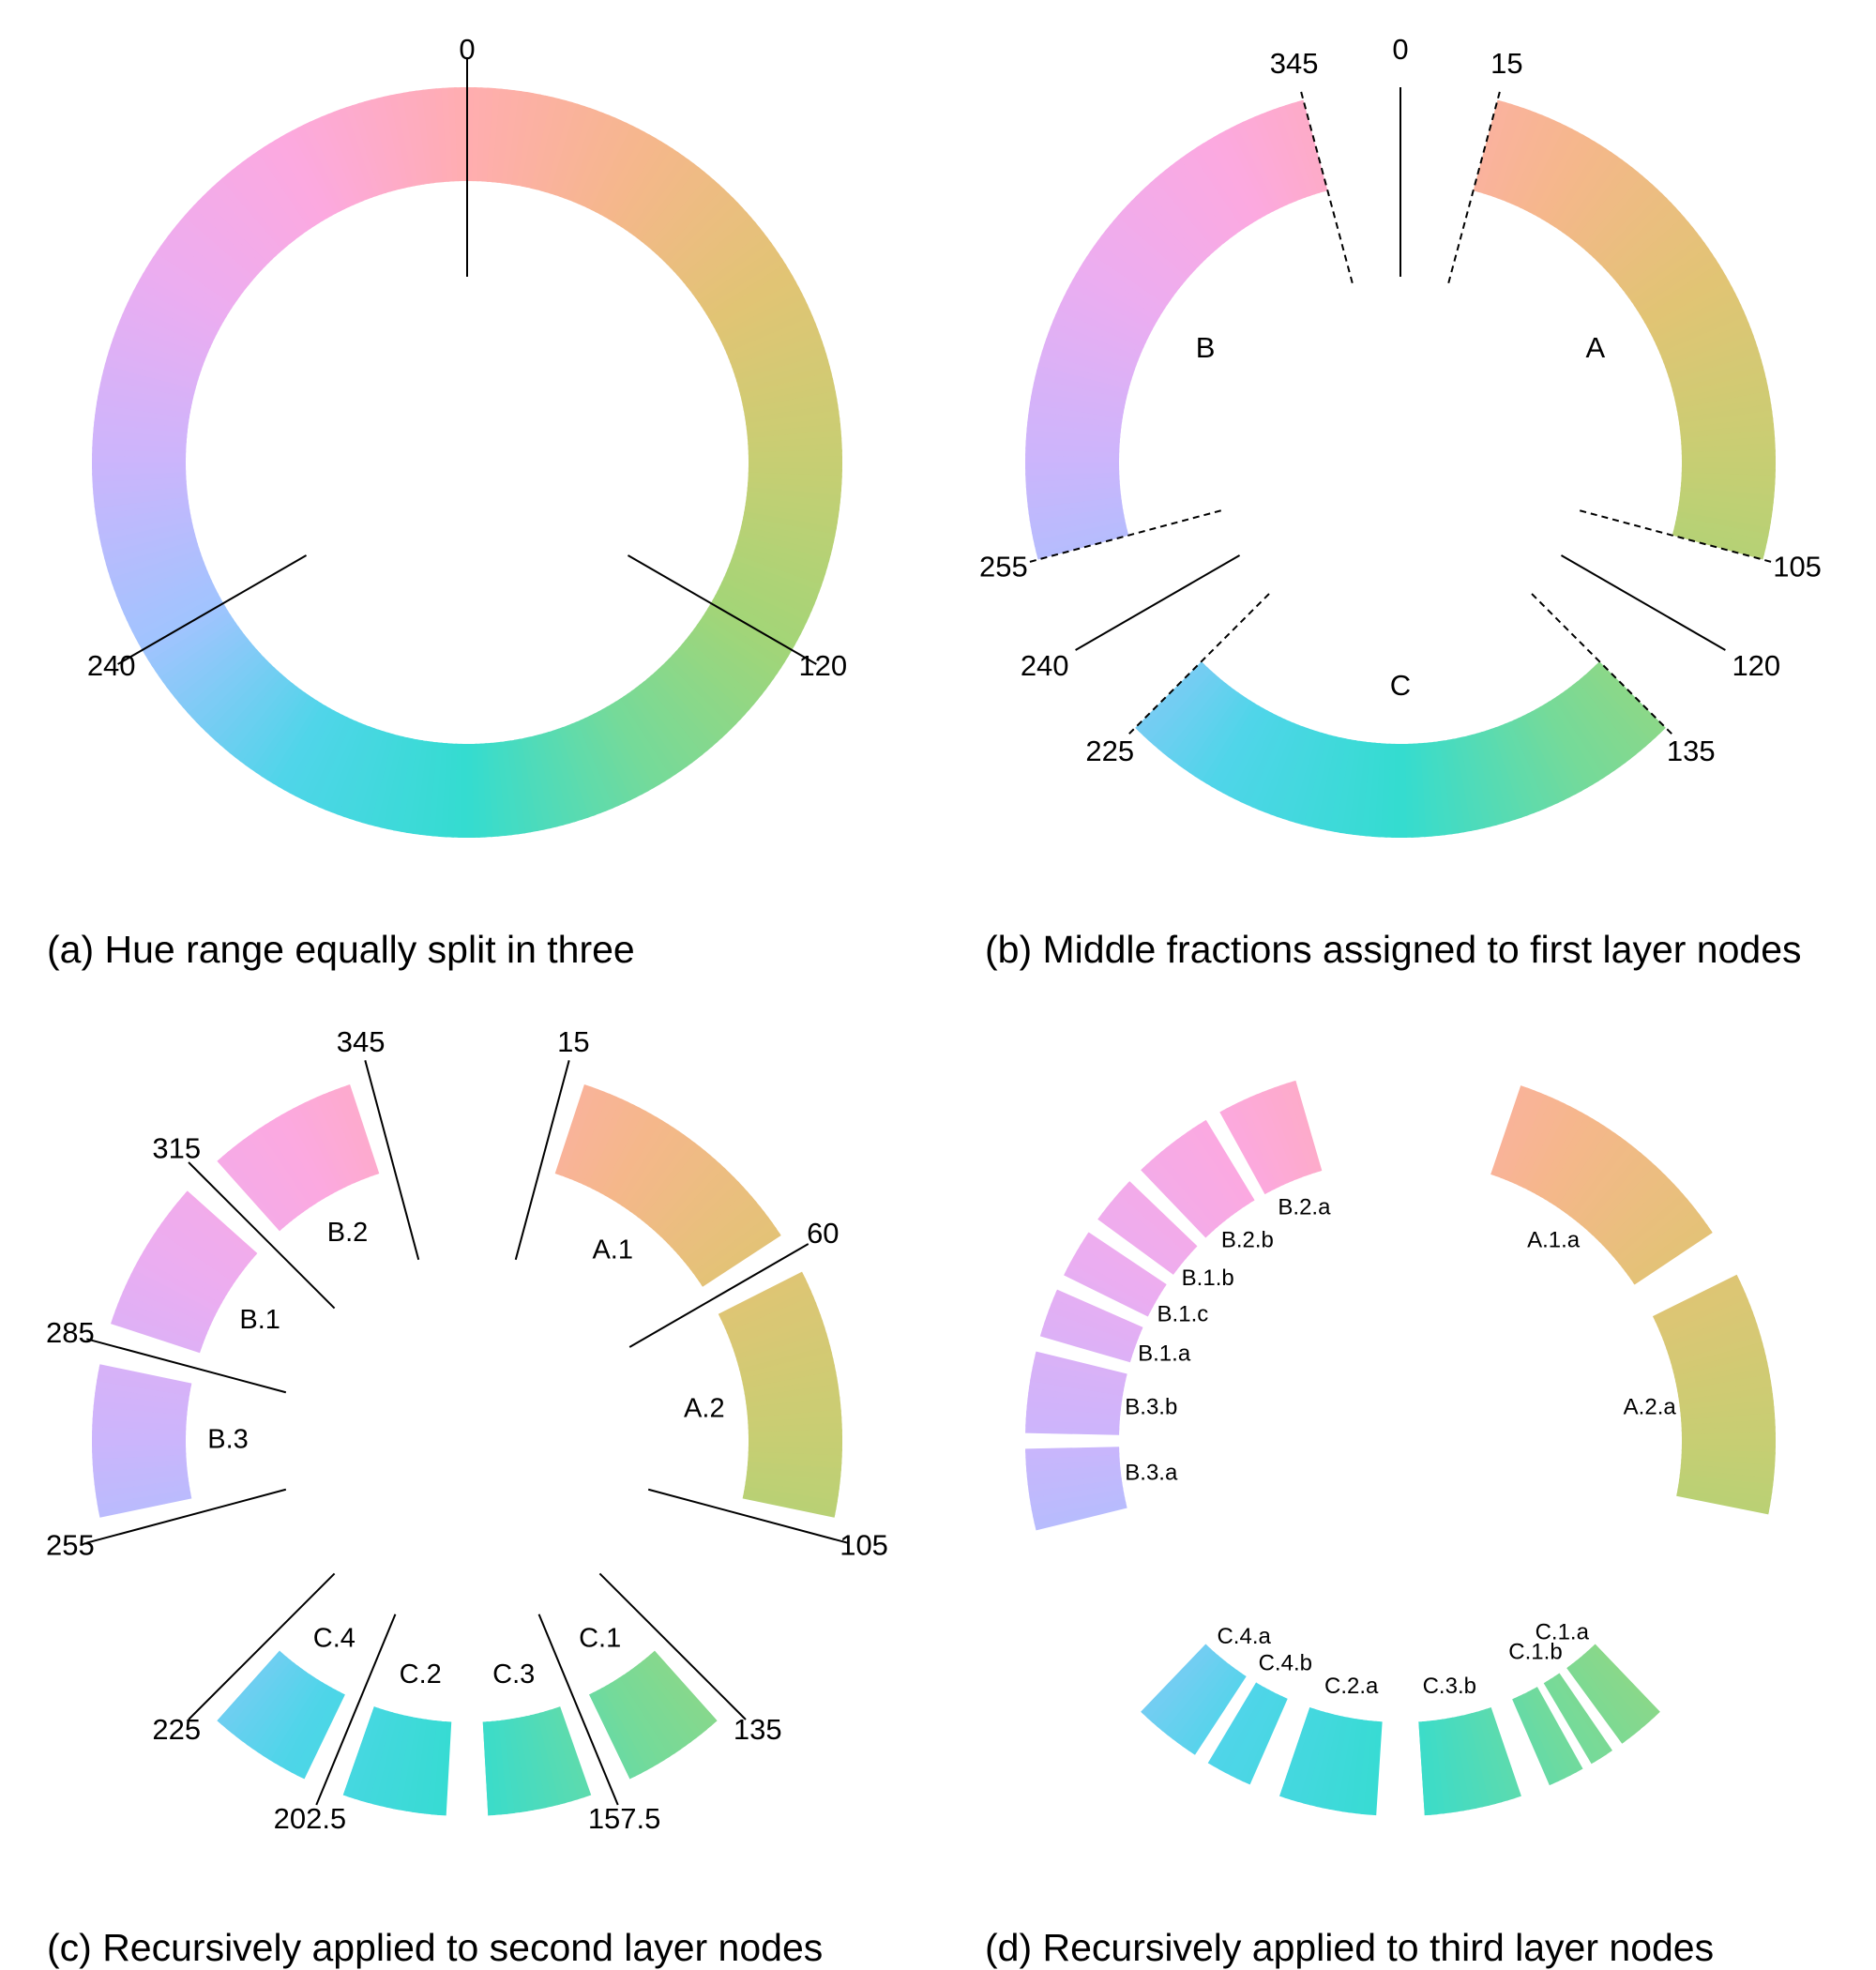 The image size is (1876, 1970). I want to click on segment-label-d-B.1.c: B.1.c, so click(1183, 1313).